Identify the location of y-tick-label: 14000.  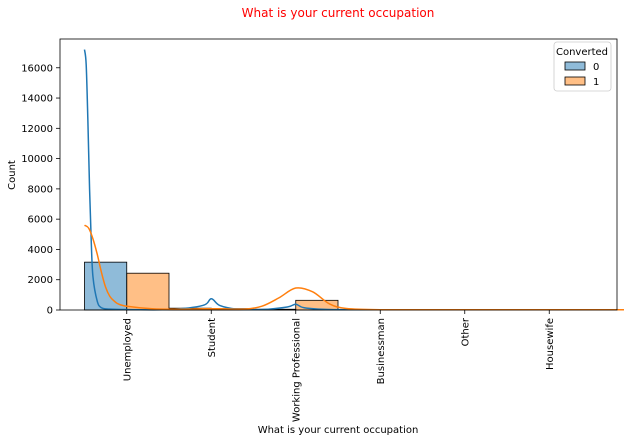
(37, 99).